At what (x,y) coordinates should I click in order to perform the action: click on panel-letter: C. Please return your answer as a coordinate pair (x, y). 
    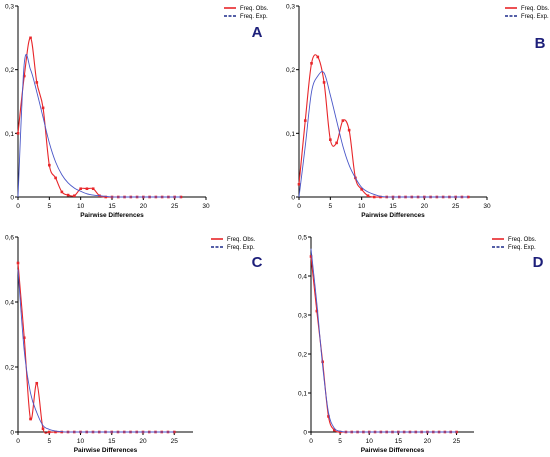
    Looking at the image, I should click on (257, 262).